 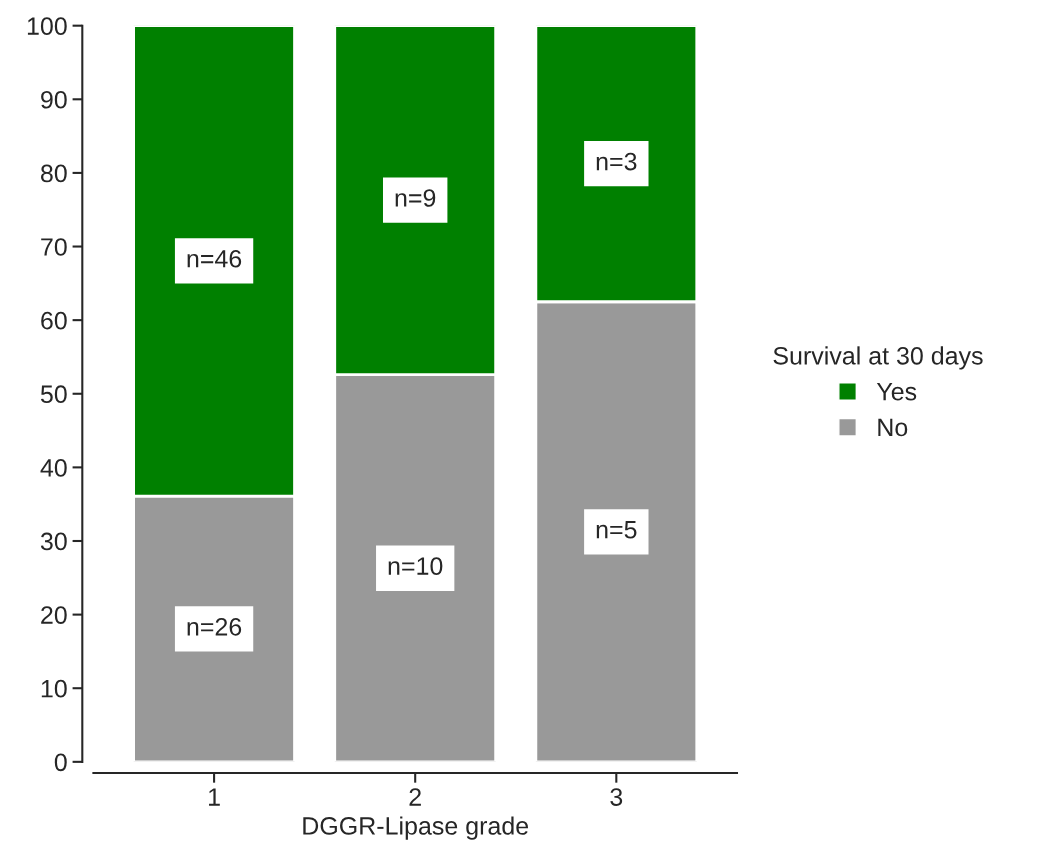 What do you see at coordinates (53, 467) in the screenshot?
I see `y-tick-label: 40` at bounding box center [53, 467].